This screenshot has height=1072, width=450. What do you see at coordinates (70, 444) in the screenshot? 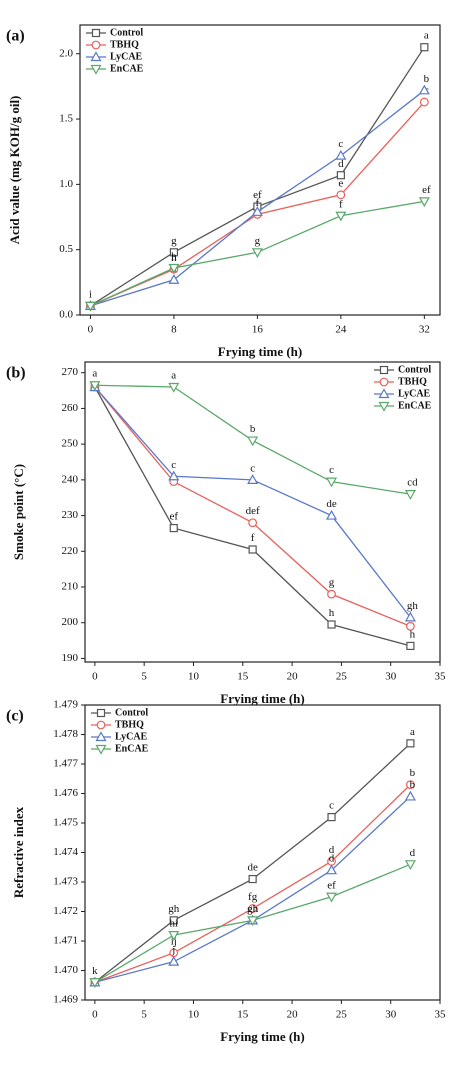
I see `y-tick-label: 250` at bounding box center [70, 444].